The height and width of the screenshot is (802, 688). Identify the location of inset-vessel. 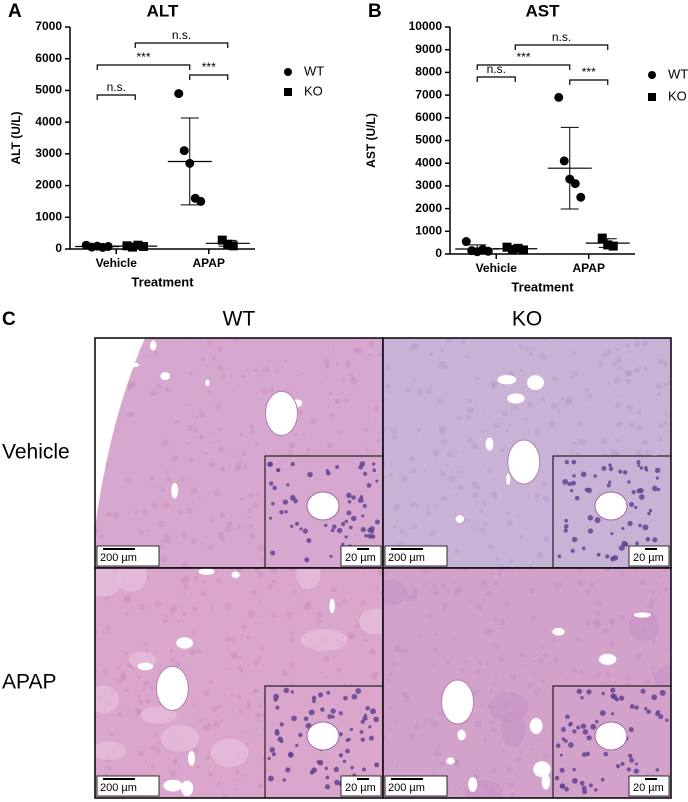
(611, 736).